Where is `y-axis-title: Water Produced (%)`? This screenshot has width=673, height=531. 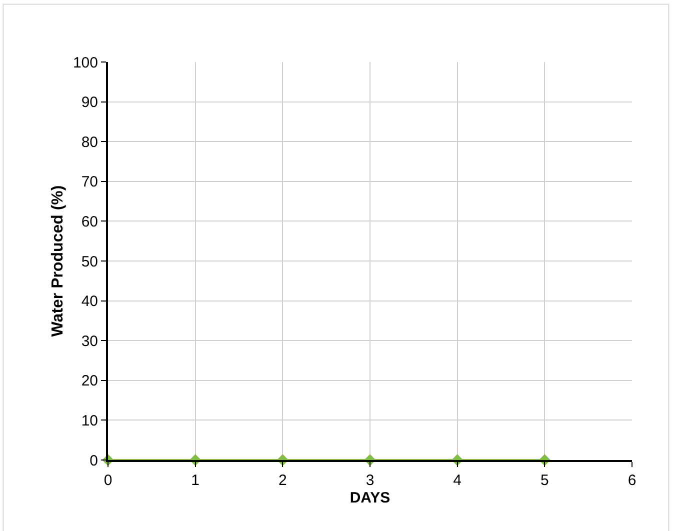 y-axis-title: Water Produced (%) is located at coordinates (57, 261).